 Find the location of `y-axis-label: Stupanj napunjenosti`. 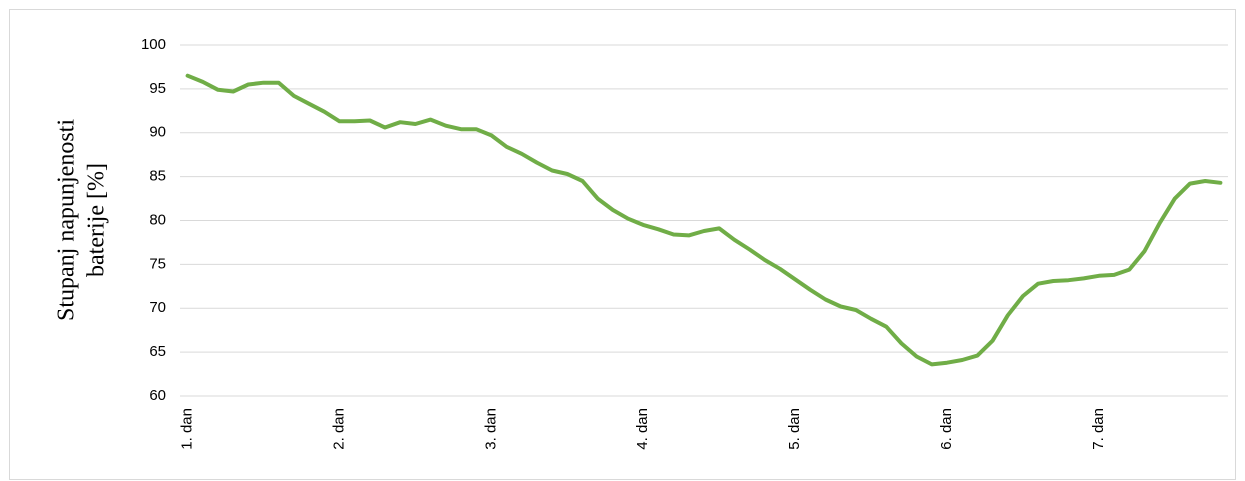

y-axis-label: Stupanj napunjenosti is located at coordinates (67, 220).